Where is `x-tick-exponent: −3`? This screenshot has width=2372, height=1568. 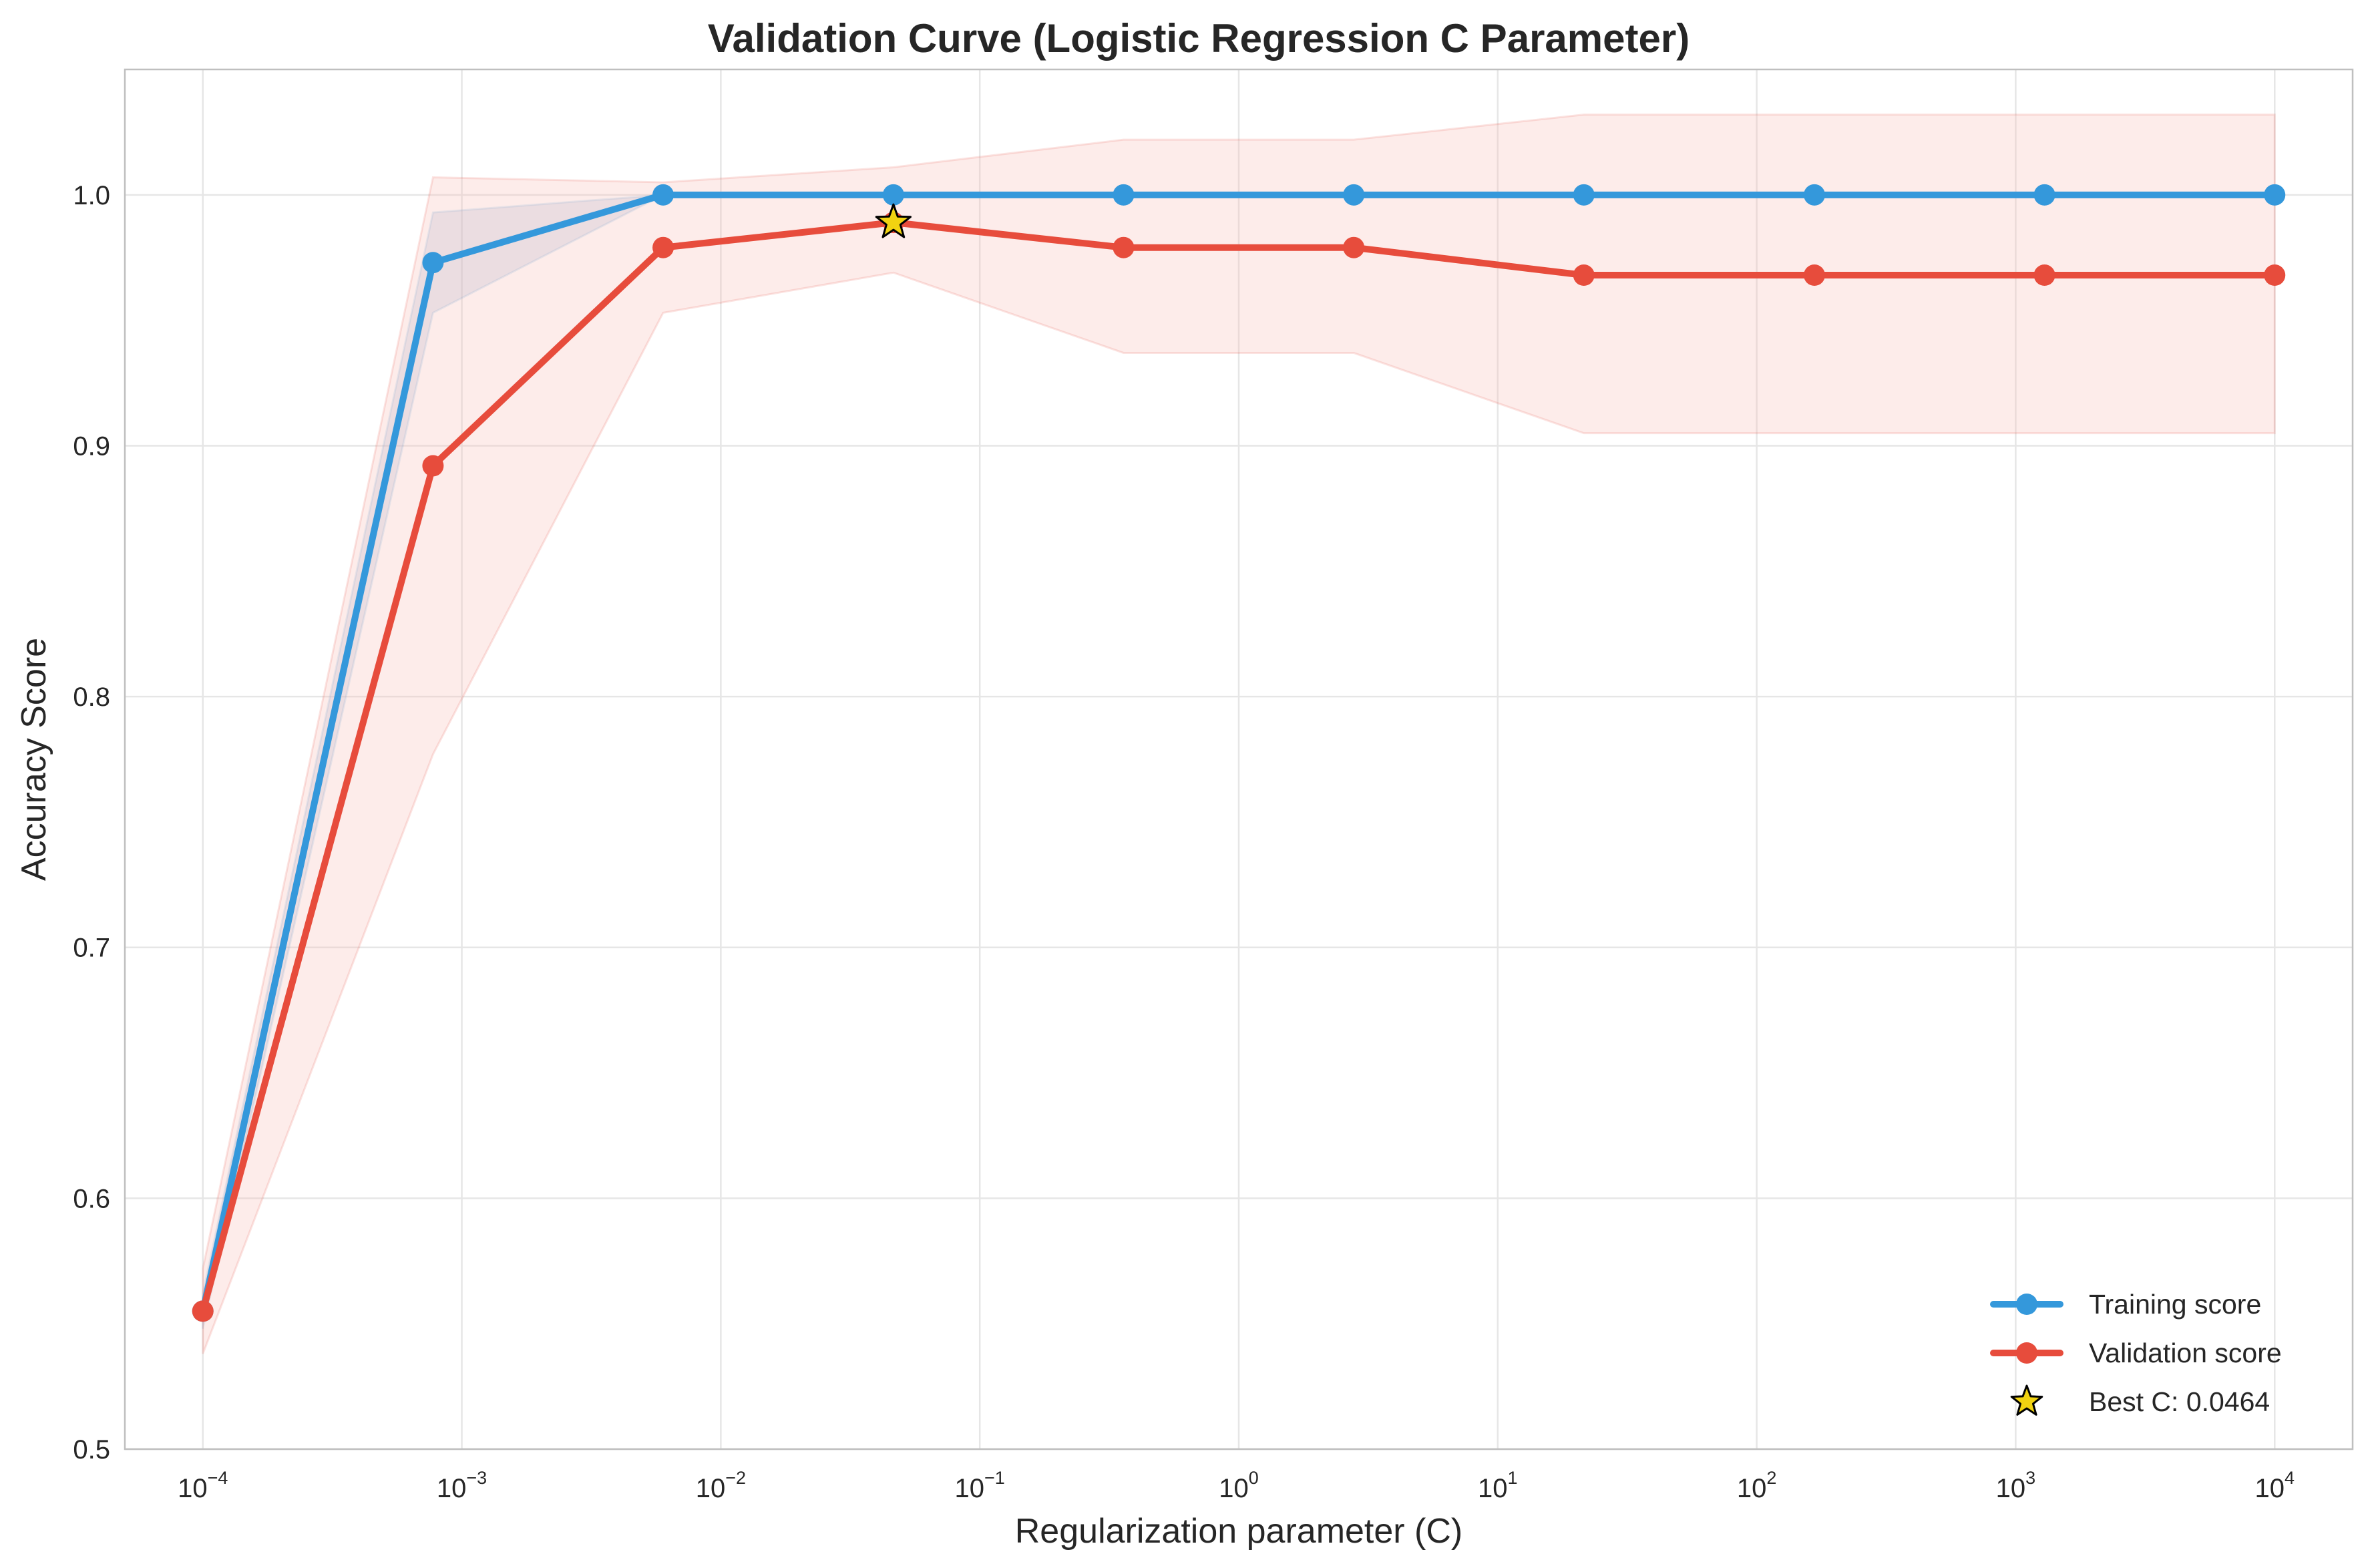
x-tick-exponent: −3 is located at coordinates (476, 1478).